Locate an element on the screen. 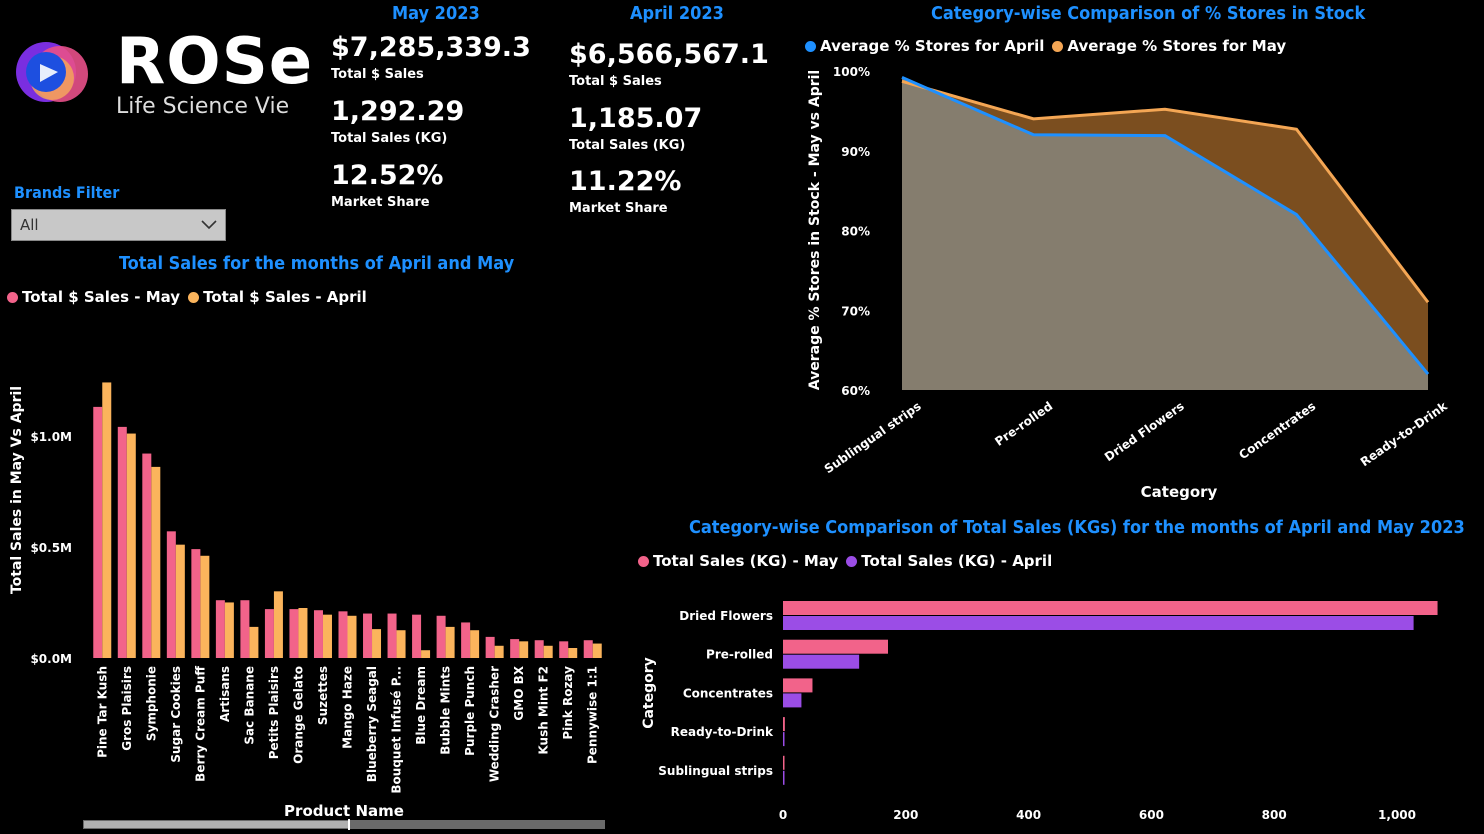  x-tick-label: 600 is located at coordinates (1151, 815).